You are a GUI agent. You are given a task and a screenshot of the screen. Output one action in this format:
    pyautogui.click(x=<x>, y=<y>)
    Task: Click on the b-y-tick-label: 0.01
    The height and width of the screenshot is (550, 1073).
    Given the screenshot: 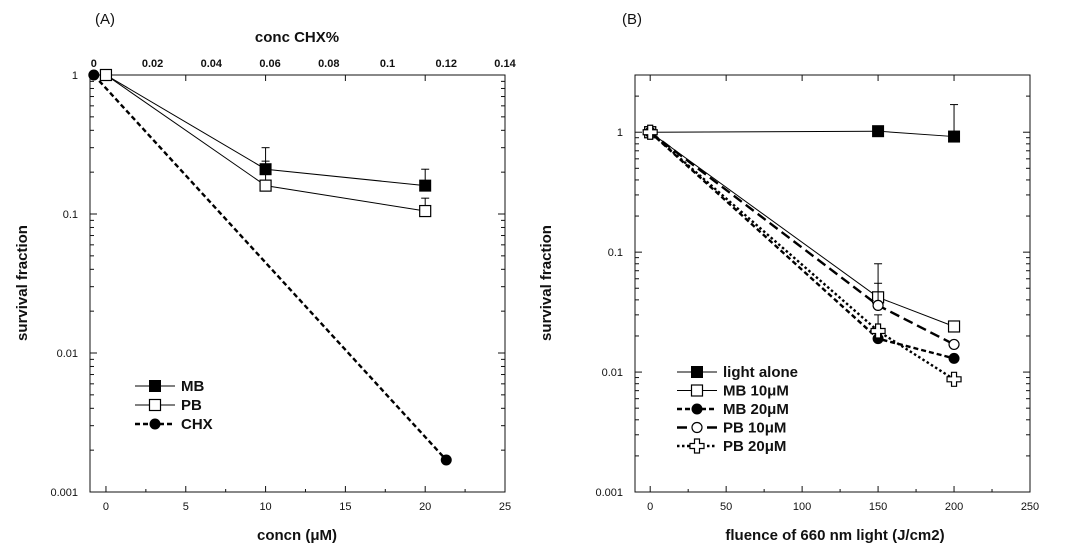 What is the action you would take?
    pyautogui.click(x=612, y=373)
    